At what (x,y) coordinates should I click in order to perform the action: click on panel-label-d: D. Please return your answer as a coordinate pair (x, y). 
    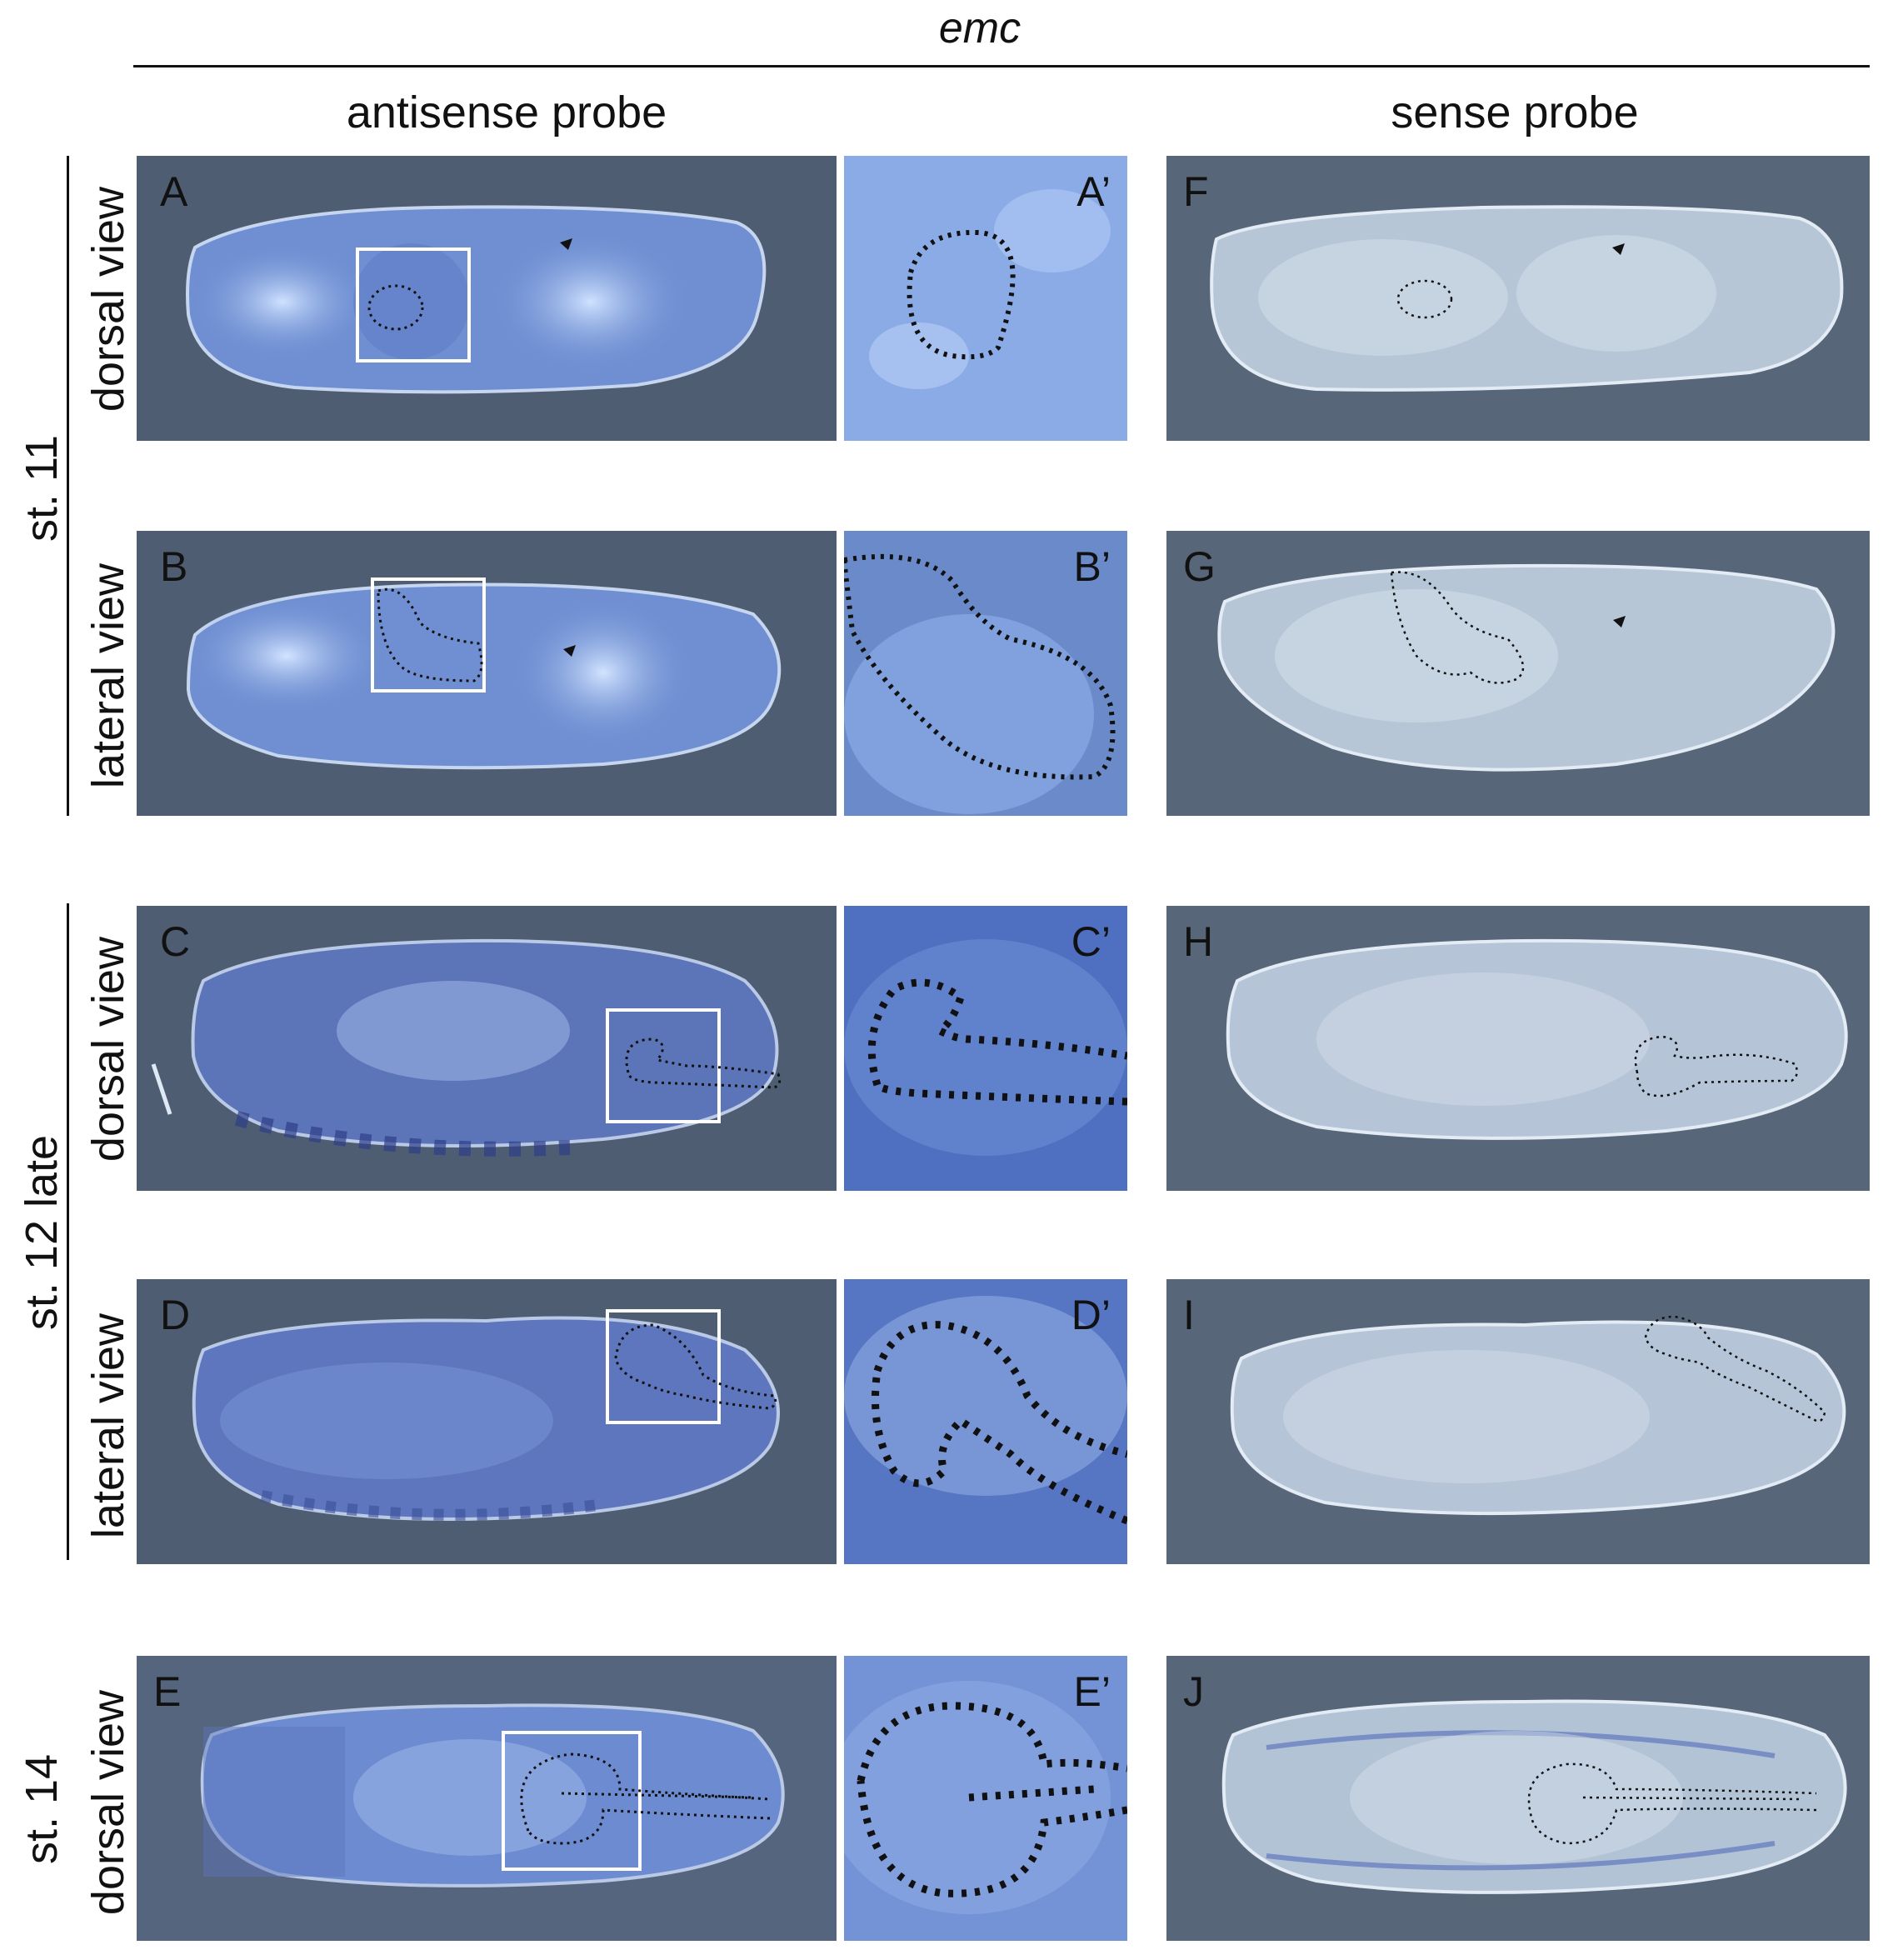
    Looking at the image, I should click on (175, 1315).